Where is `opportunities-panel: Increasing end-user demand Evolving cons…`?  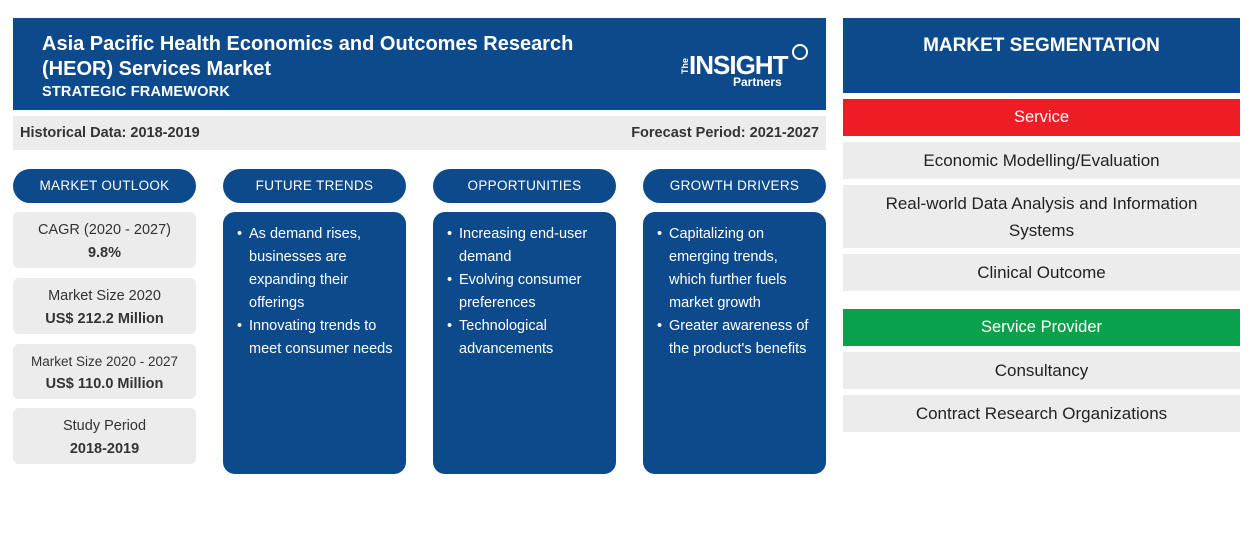 opportunities-panel: Increasing end-user demand Evolving cons… is located at coordinates (524, 343).